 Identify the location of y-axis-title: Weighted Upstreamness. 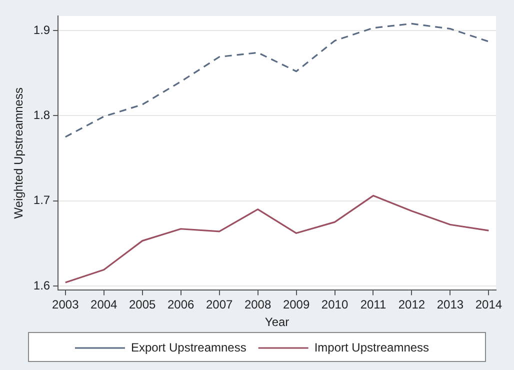
(19, 153).